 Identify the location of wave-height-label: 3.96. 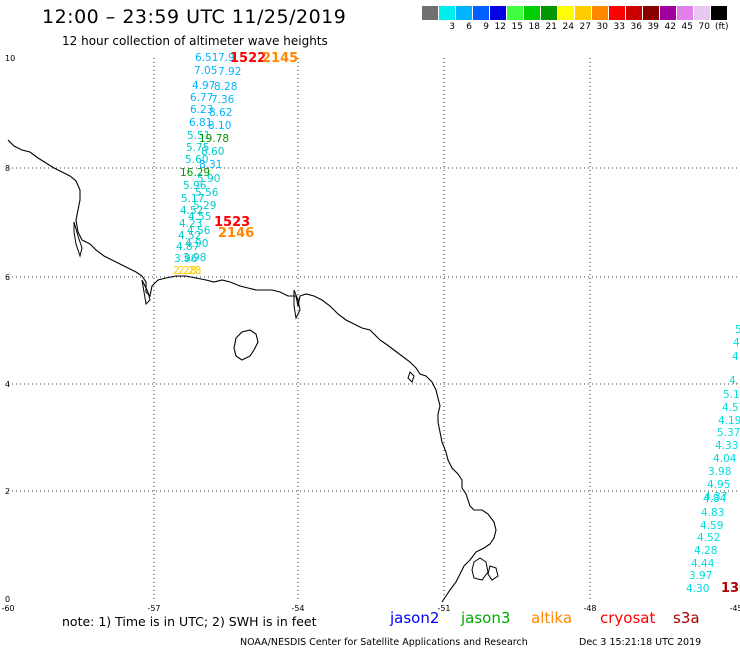
(186, 259).